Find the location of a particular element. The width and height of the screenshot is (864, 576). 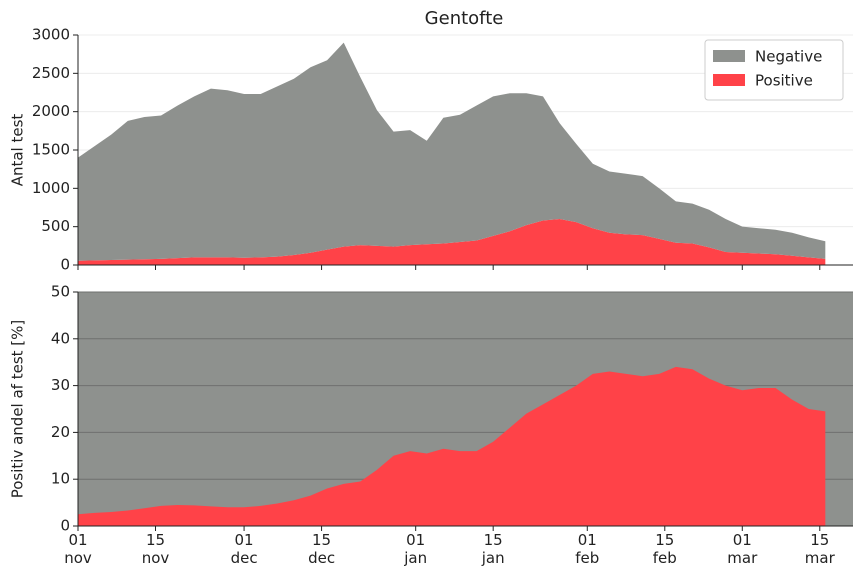

y-tick-label: 50 is located at coordinates (60, 292).